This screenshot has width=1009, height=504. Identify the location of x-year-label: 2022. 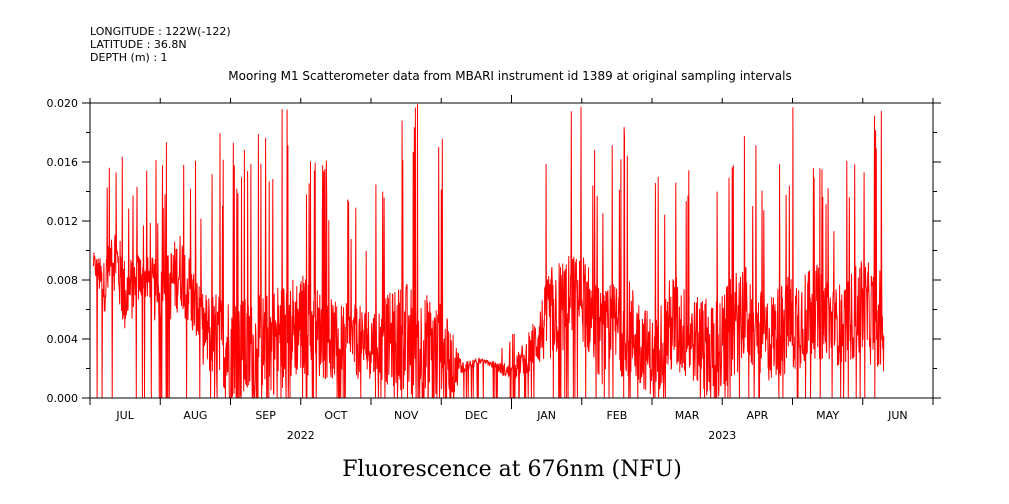
(301, 435).